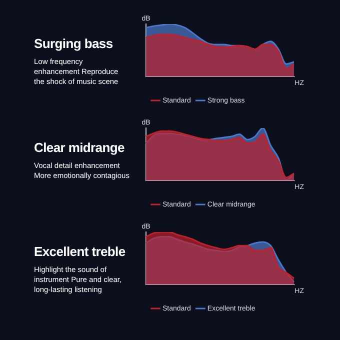 Image resolution: width=340 pixels, height=340 pixels. Describe the element at coordinates (80, 147) in the screenshot. I see `text: Clear midrange` at that location.